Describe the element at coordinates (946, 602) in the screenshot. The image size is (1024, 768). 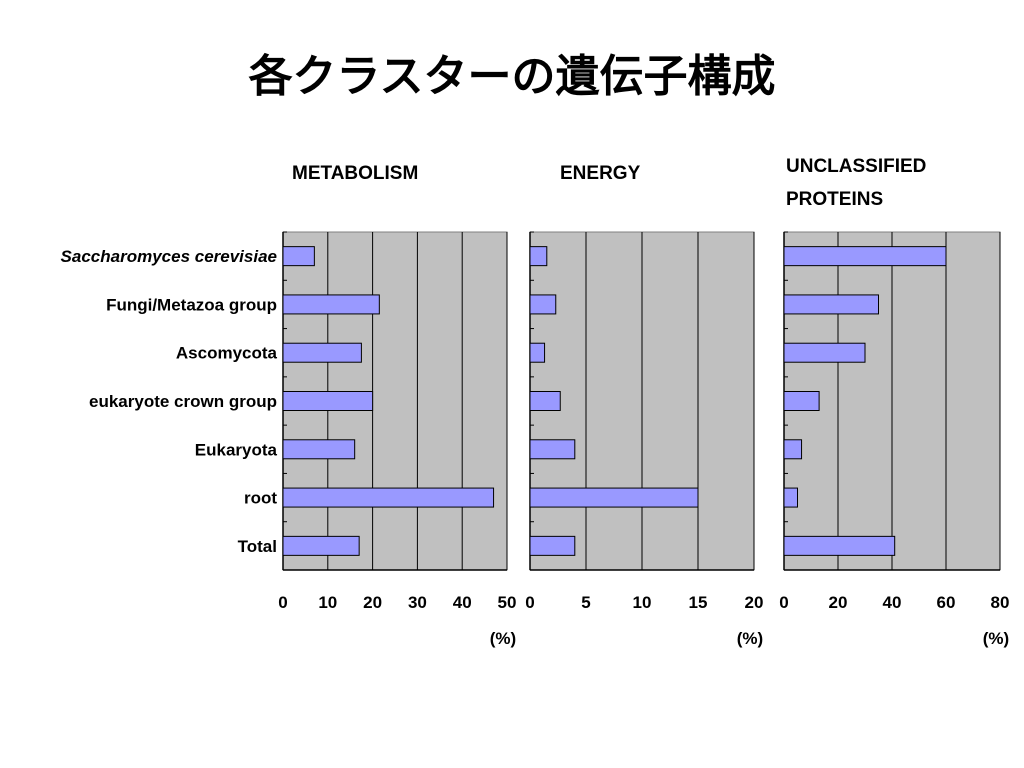
I see `x-tick-label: 60` at that location.